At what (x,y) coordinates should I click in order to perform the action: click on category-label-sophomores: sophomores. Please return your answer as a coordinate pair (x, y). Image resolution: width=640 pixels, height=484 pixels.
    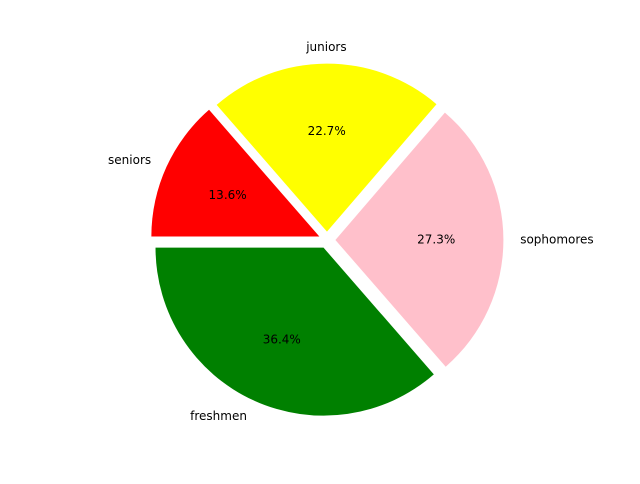
    Looking at the image, I should click on (557, 239).